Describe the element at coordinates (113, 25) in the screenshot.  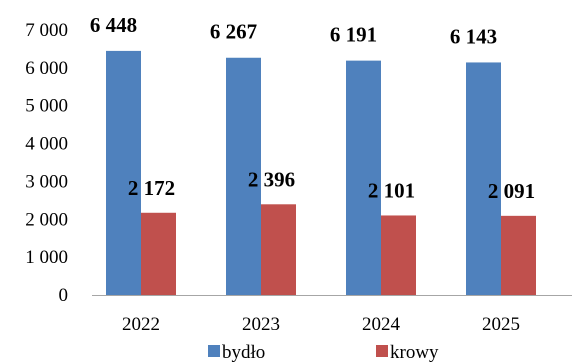
I see `data-label: 6 448` at that location.